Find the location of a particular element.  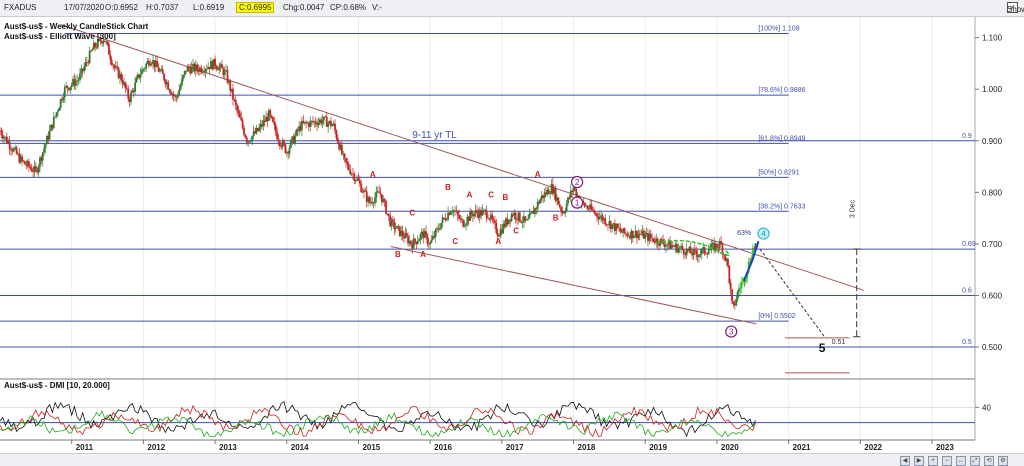

high-label: H:0.7037 is located at coordinates (162, 7).